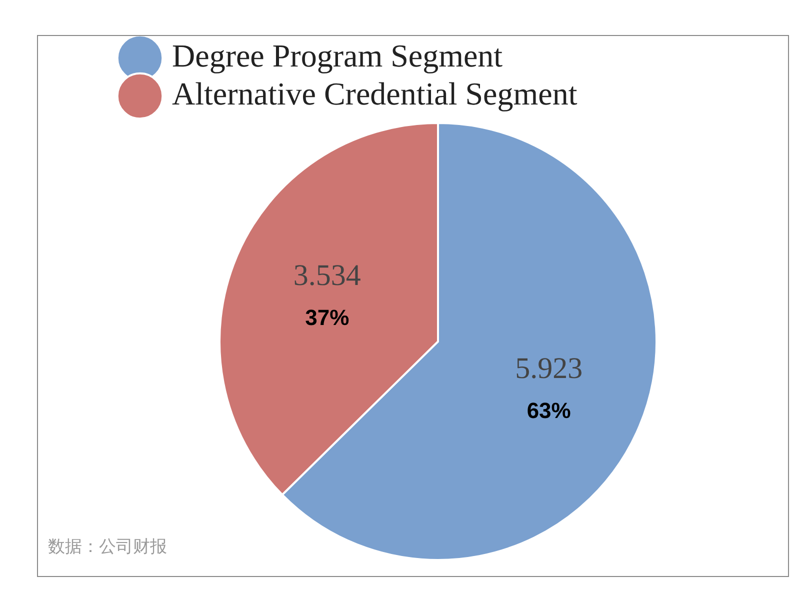 This screenshot has height=610, width=790. What do you see at coordinates (107, 547) in the screenshot?
I see `text: 数据：公司财报` at bounding box center [107, 547].